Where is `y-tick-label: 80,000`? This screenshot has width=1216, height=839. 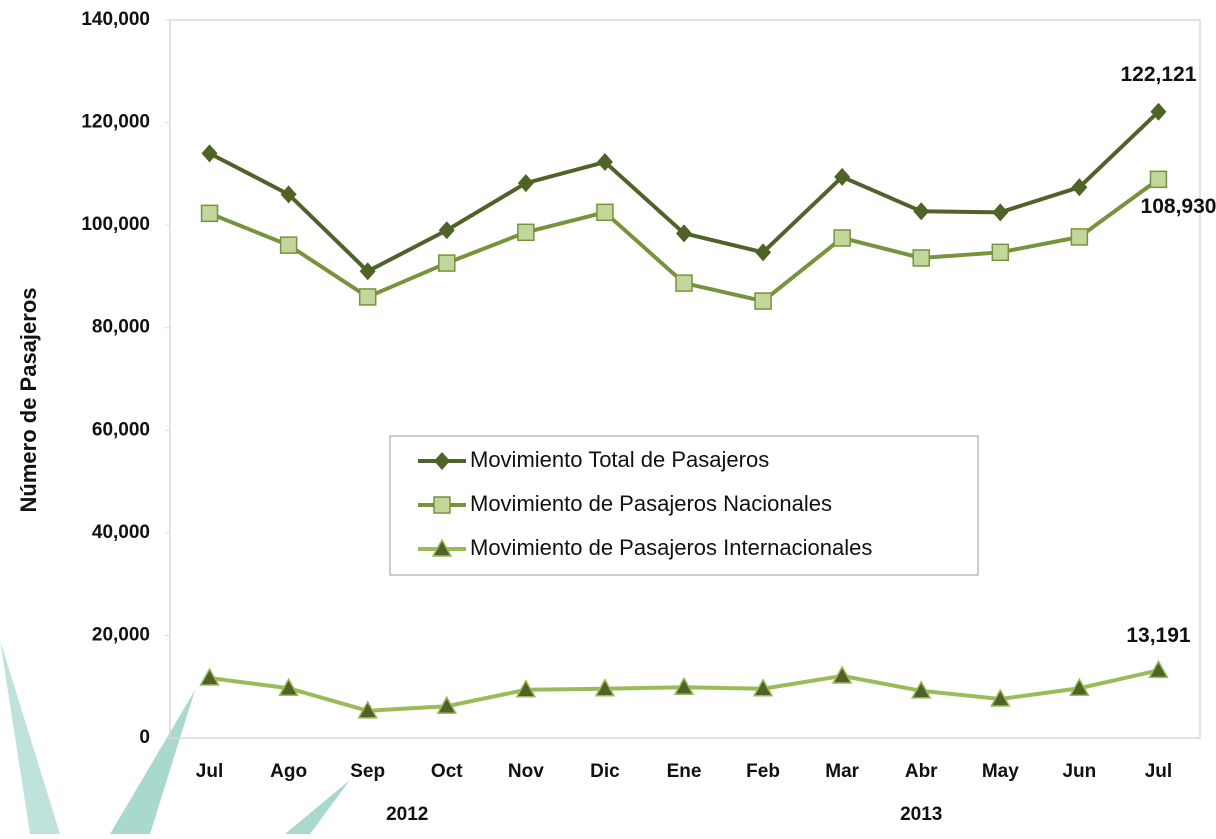 y-tick-label: 80,000 is located at coordinates (121, 327).